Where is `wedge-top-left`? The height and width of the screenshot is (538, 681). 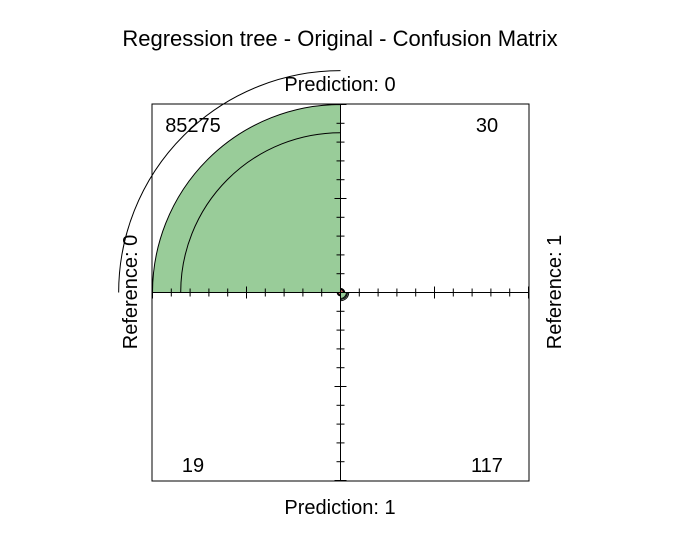 wedge-top-left is located at coordinates (246, 198).